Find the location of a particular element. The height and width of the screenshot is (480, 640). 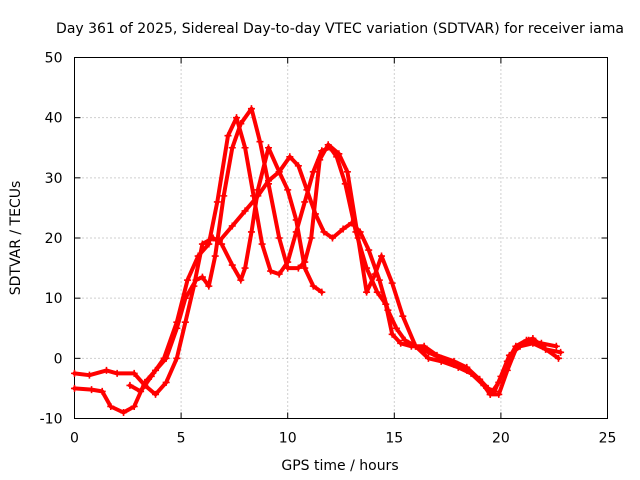

y-axis-label: SDTVAR / TECUs is located at coordinates (16, 238).